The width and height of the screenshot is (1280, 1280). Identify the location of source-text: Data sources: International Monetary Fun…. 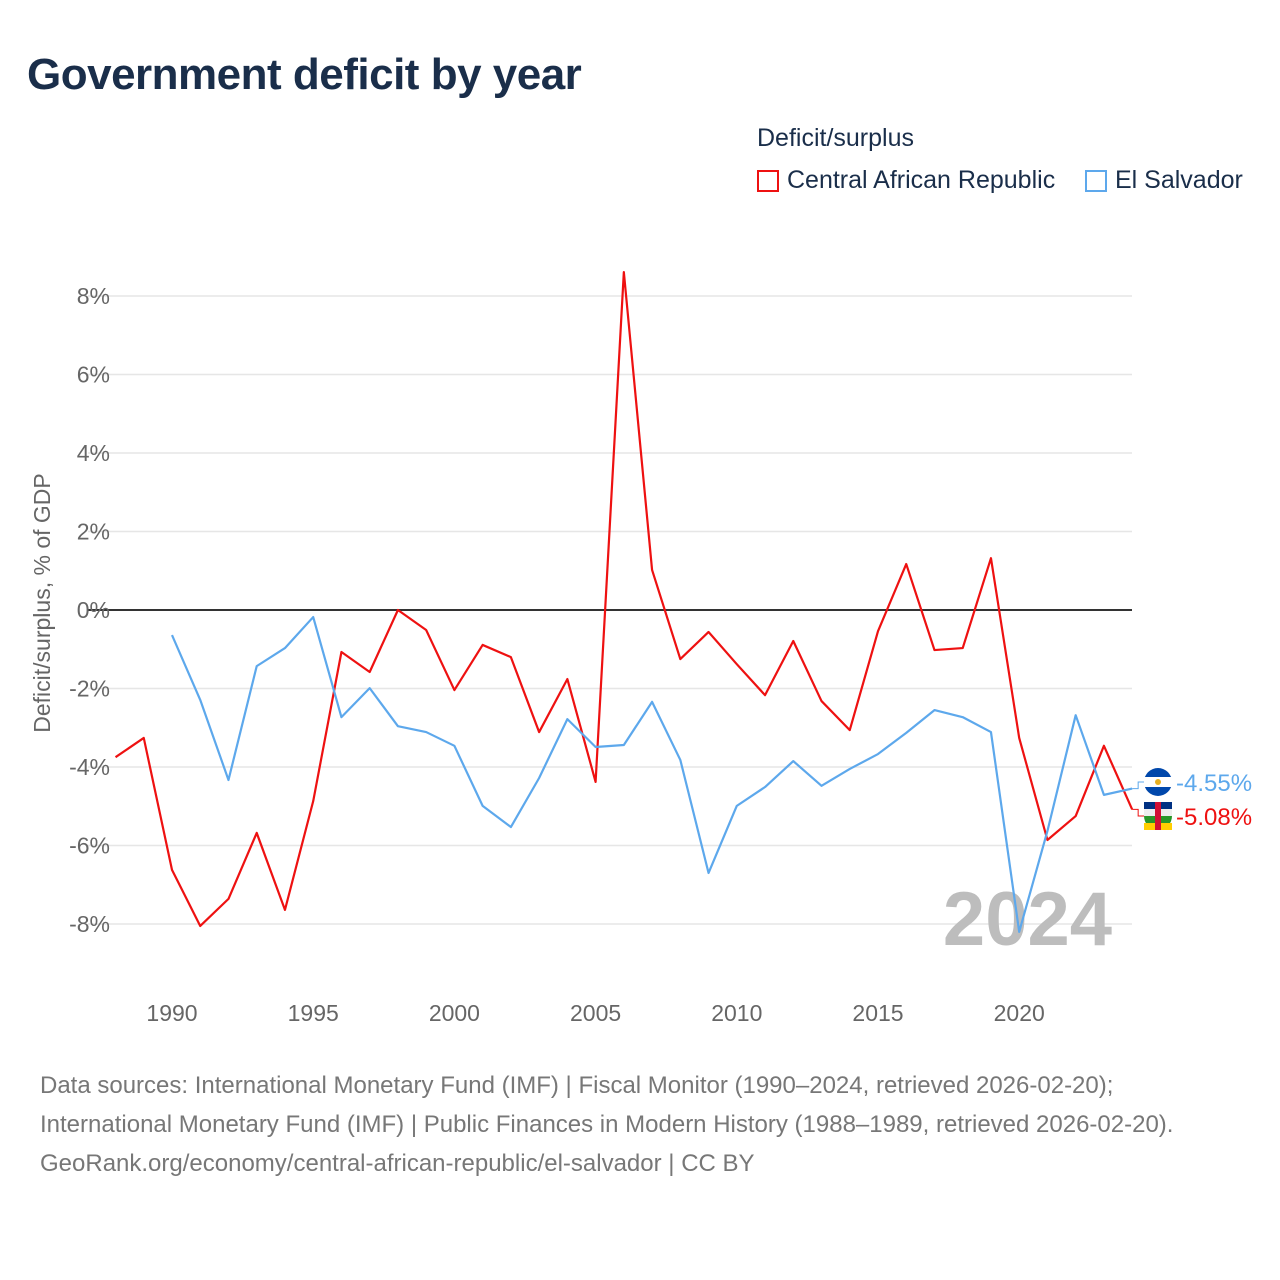
(607, 1105).